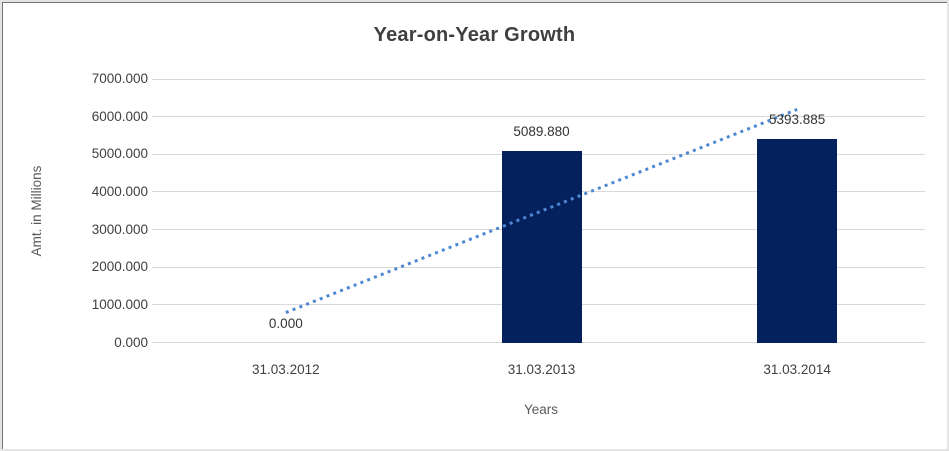 This screenshot has width=949, height=451. I want to click on x-axis-title: Years, so click(541, 409).